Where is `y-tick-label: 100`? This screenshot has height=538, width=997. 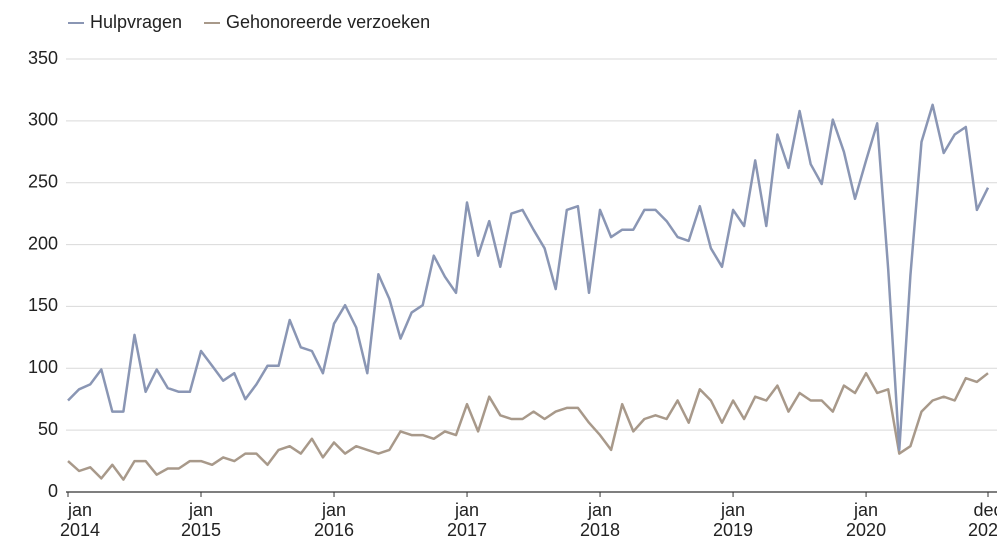
y-tick-label: 100 is located at coordinates (43, 367).